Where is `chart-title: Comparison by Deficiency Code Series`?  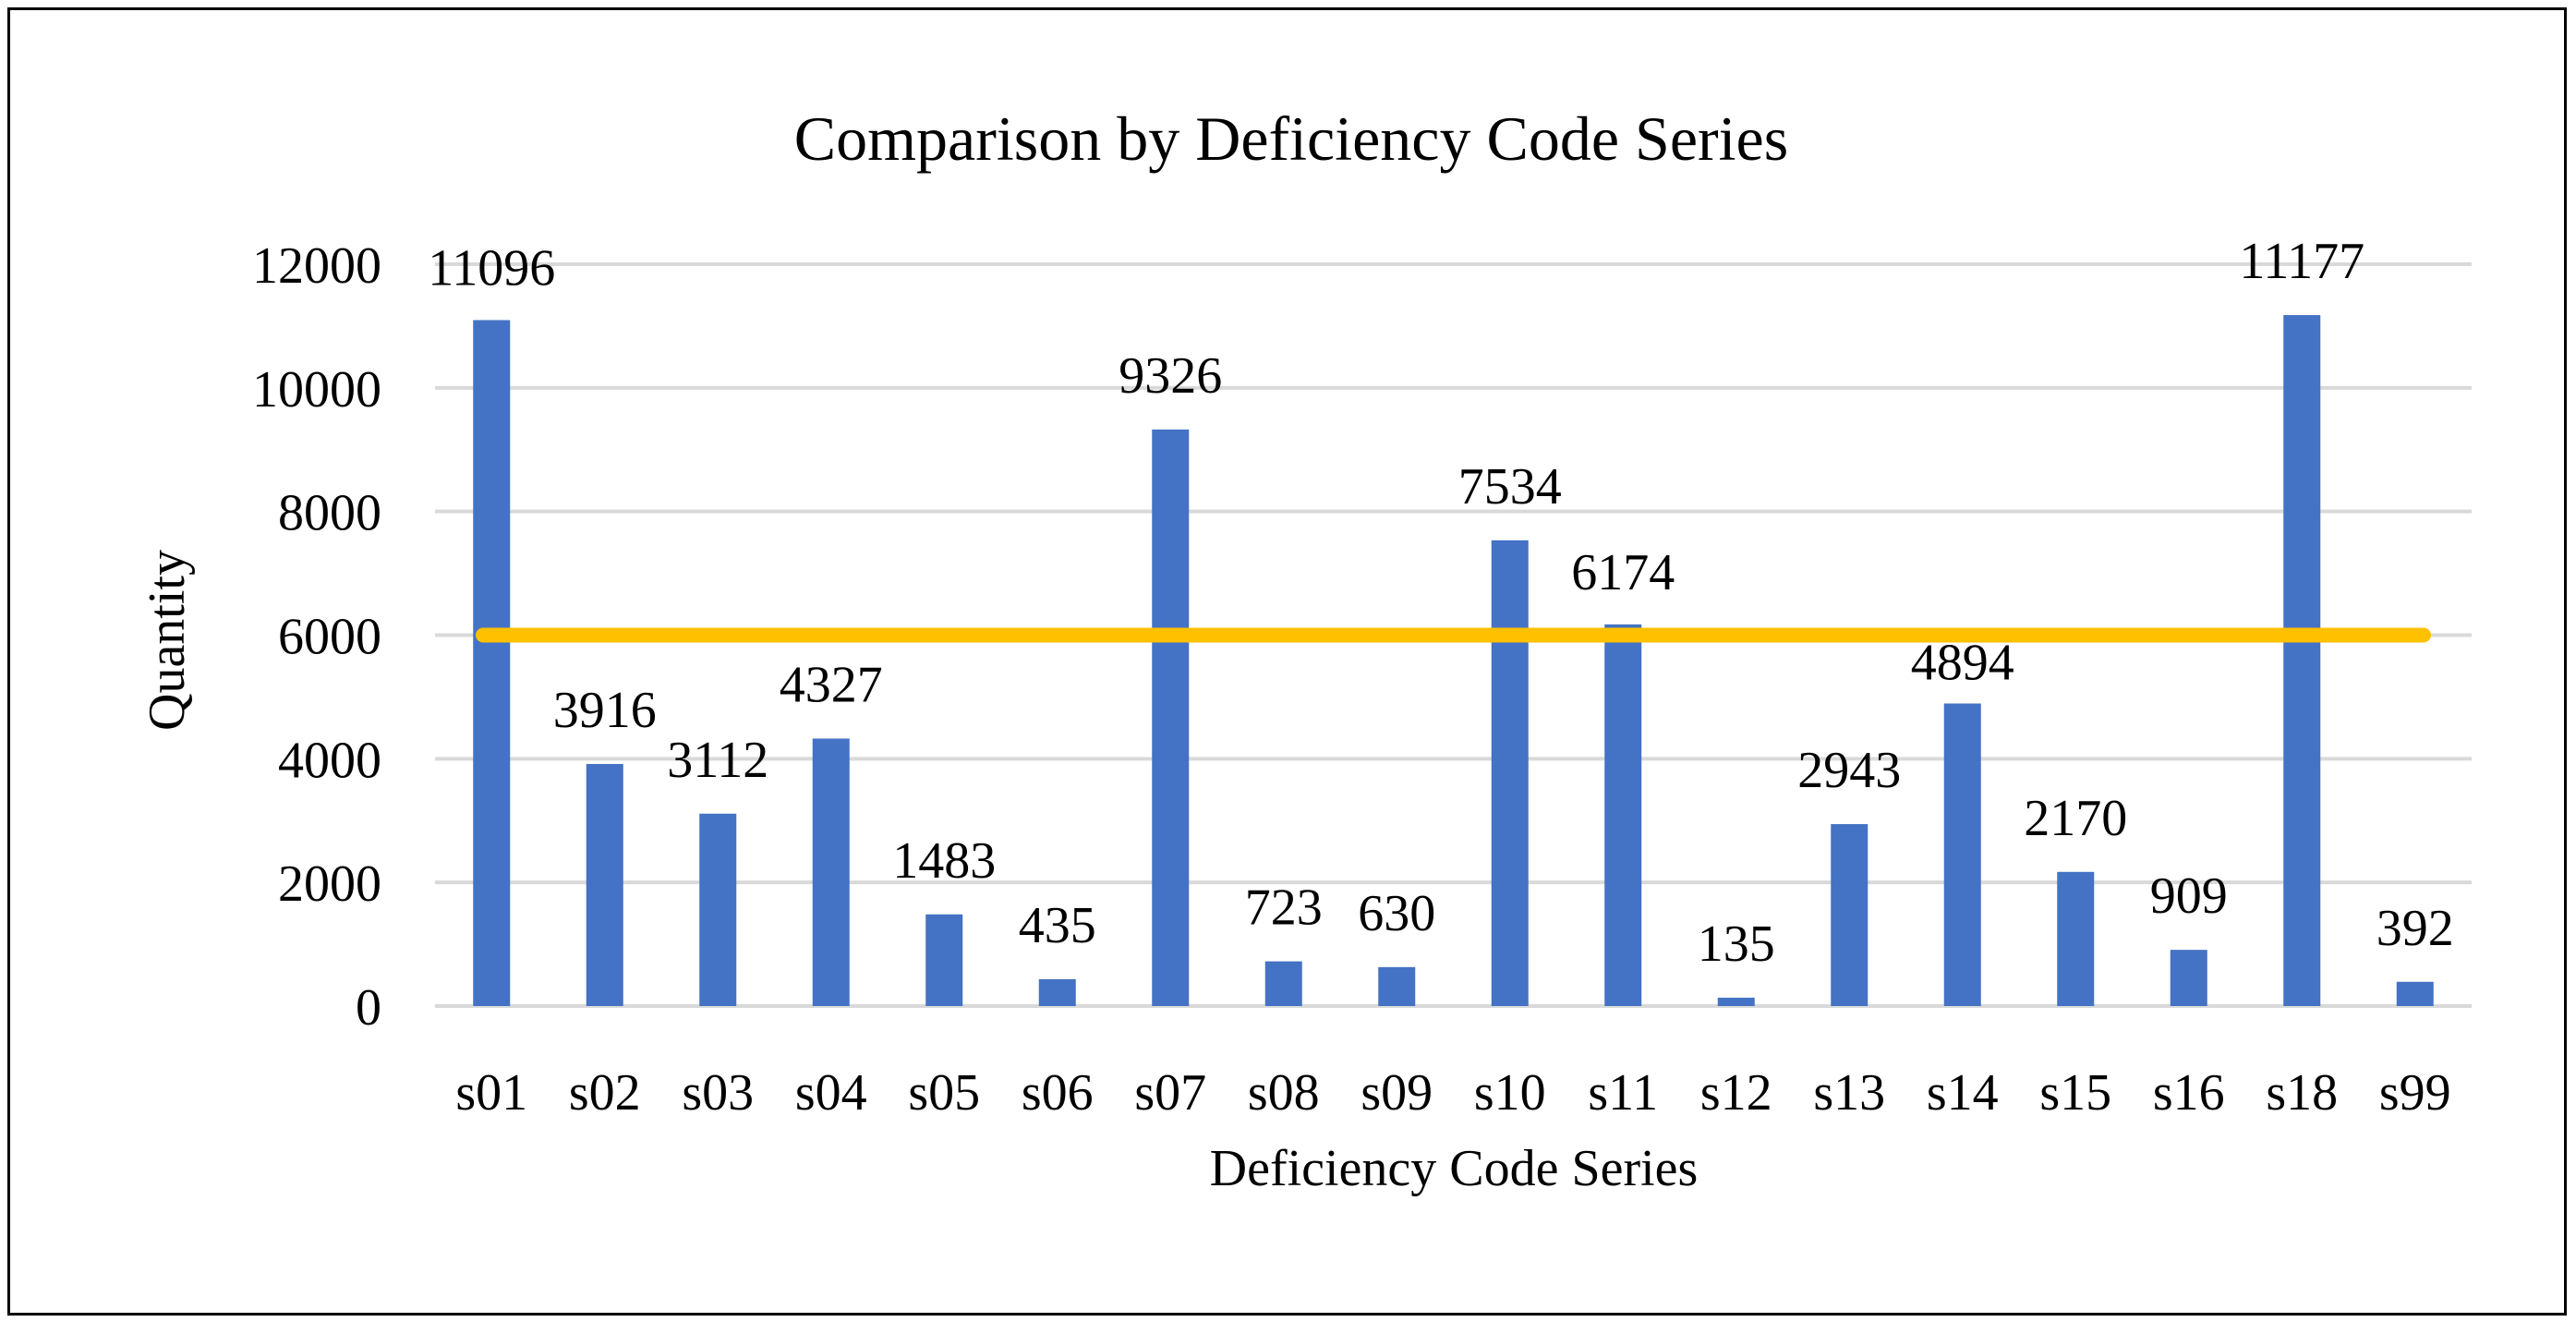 chart-title: Comparison by Deficiency Code Series is located at coordinates (1291, 138).